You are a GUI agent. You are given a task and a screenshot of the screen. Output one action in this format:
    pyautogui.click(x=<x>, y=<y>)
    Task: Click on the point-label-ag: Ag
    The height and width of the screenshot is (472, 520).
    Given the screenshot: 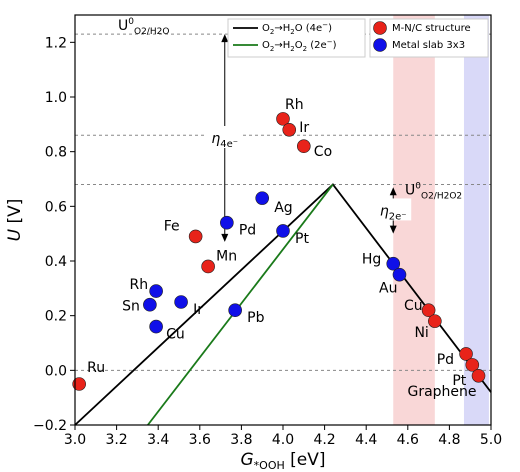 What is the action you would take?
    pyautogui.click(x=283, y=208)
    